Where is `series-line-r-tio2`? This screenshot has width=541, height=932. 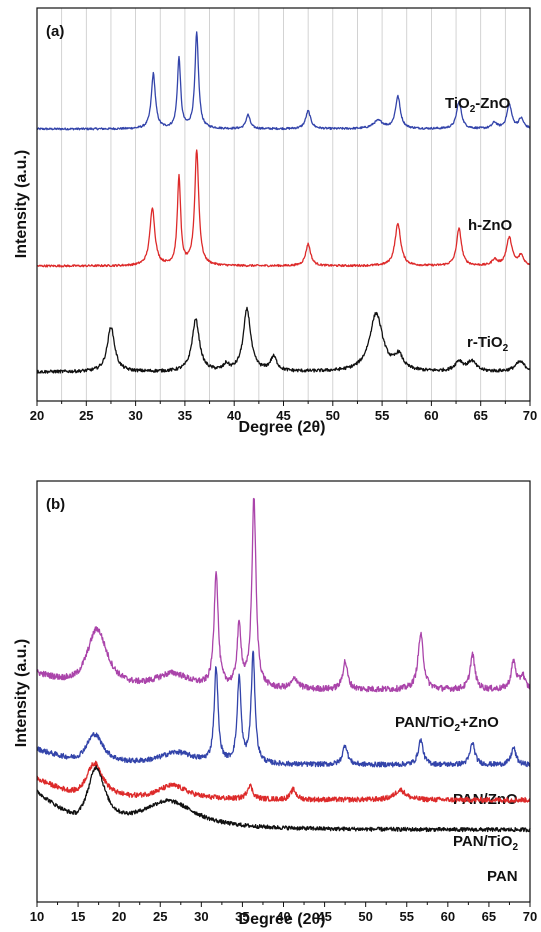
series-line-r-tio2 is located at coordinates (283, 340).